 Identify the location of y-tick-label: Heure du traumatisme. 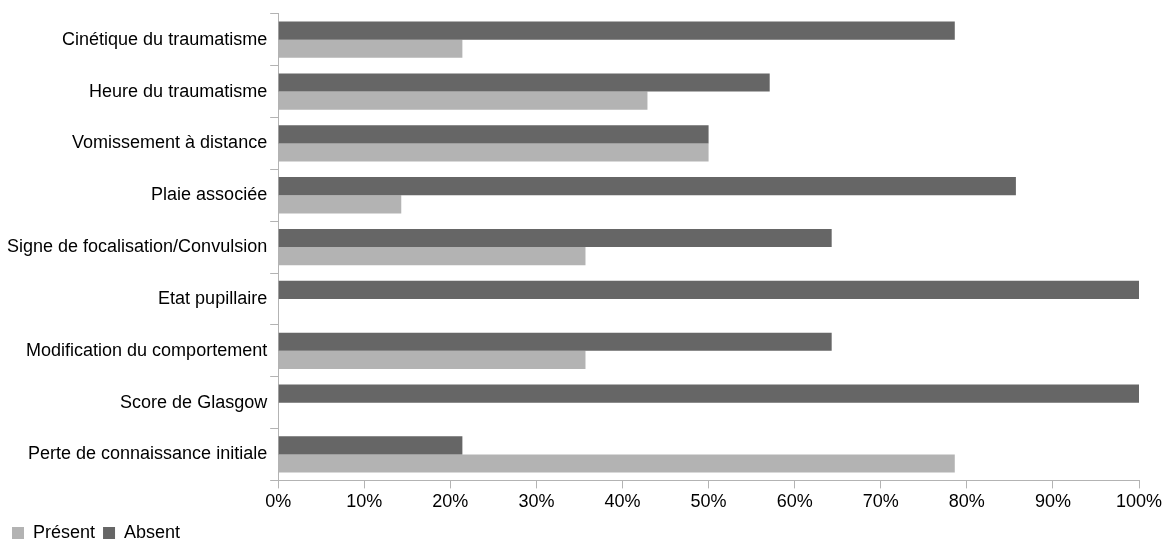
(178, 90).